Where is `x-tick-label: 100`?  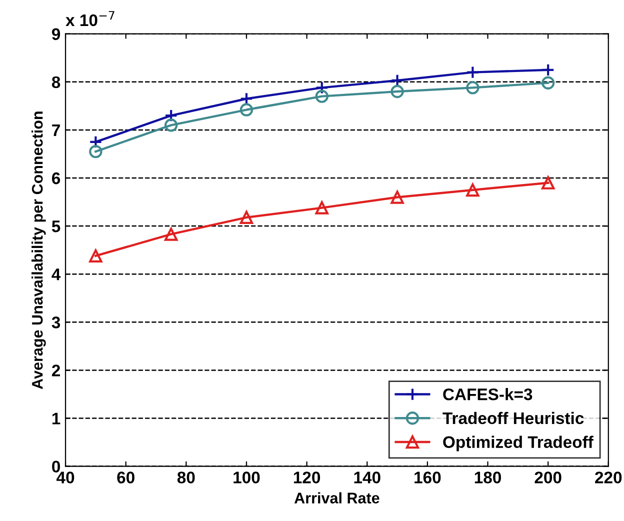 x-tick-label: 100 is located at coordinates (247, 478).